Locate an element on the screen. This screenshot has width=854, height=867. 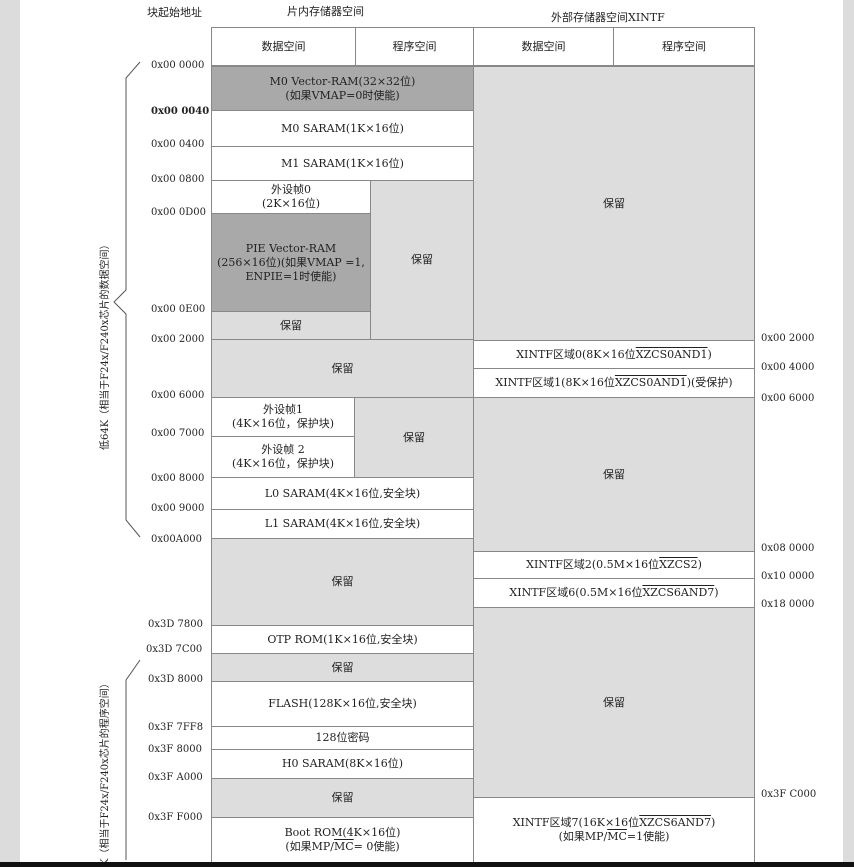
addr-label: 0x3F A000 is located at coordinates (175, 777).